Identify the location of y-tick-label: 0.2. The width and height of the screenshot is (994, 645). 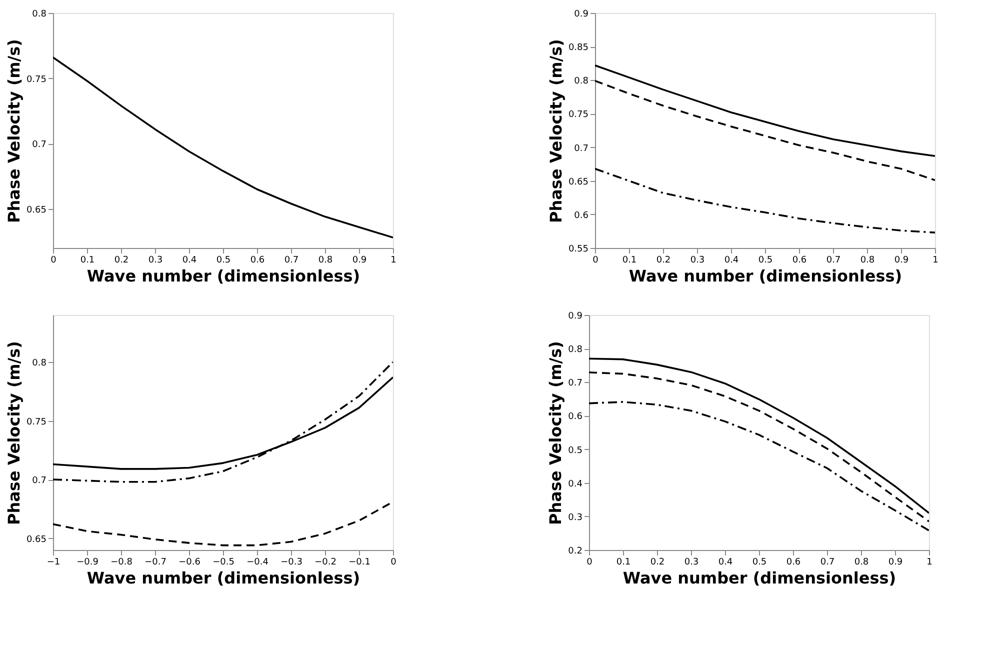
(575, 551).